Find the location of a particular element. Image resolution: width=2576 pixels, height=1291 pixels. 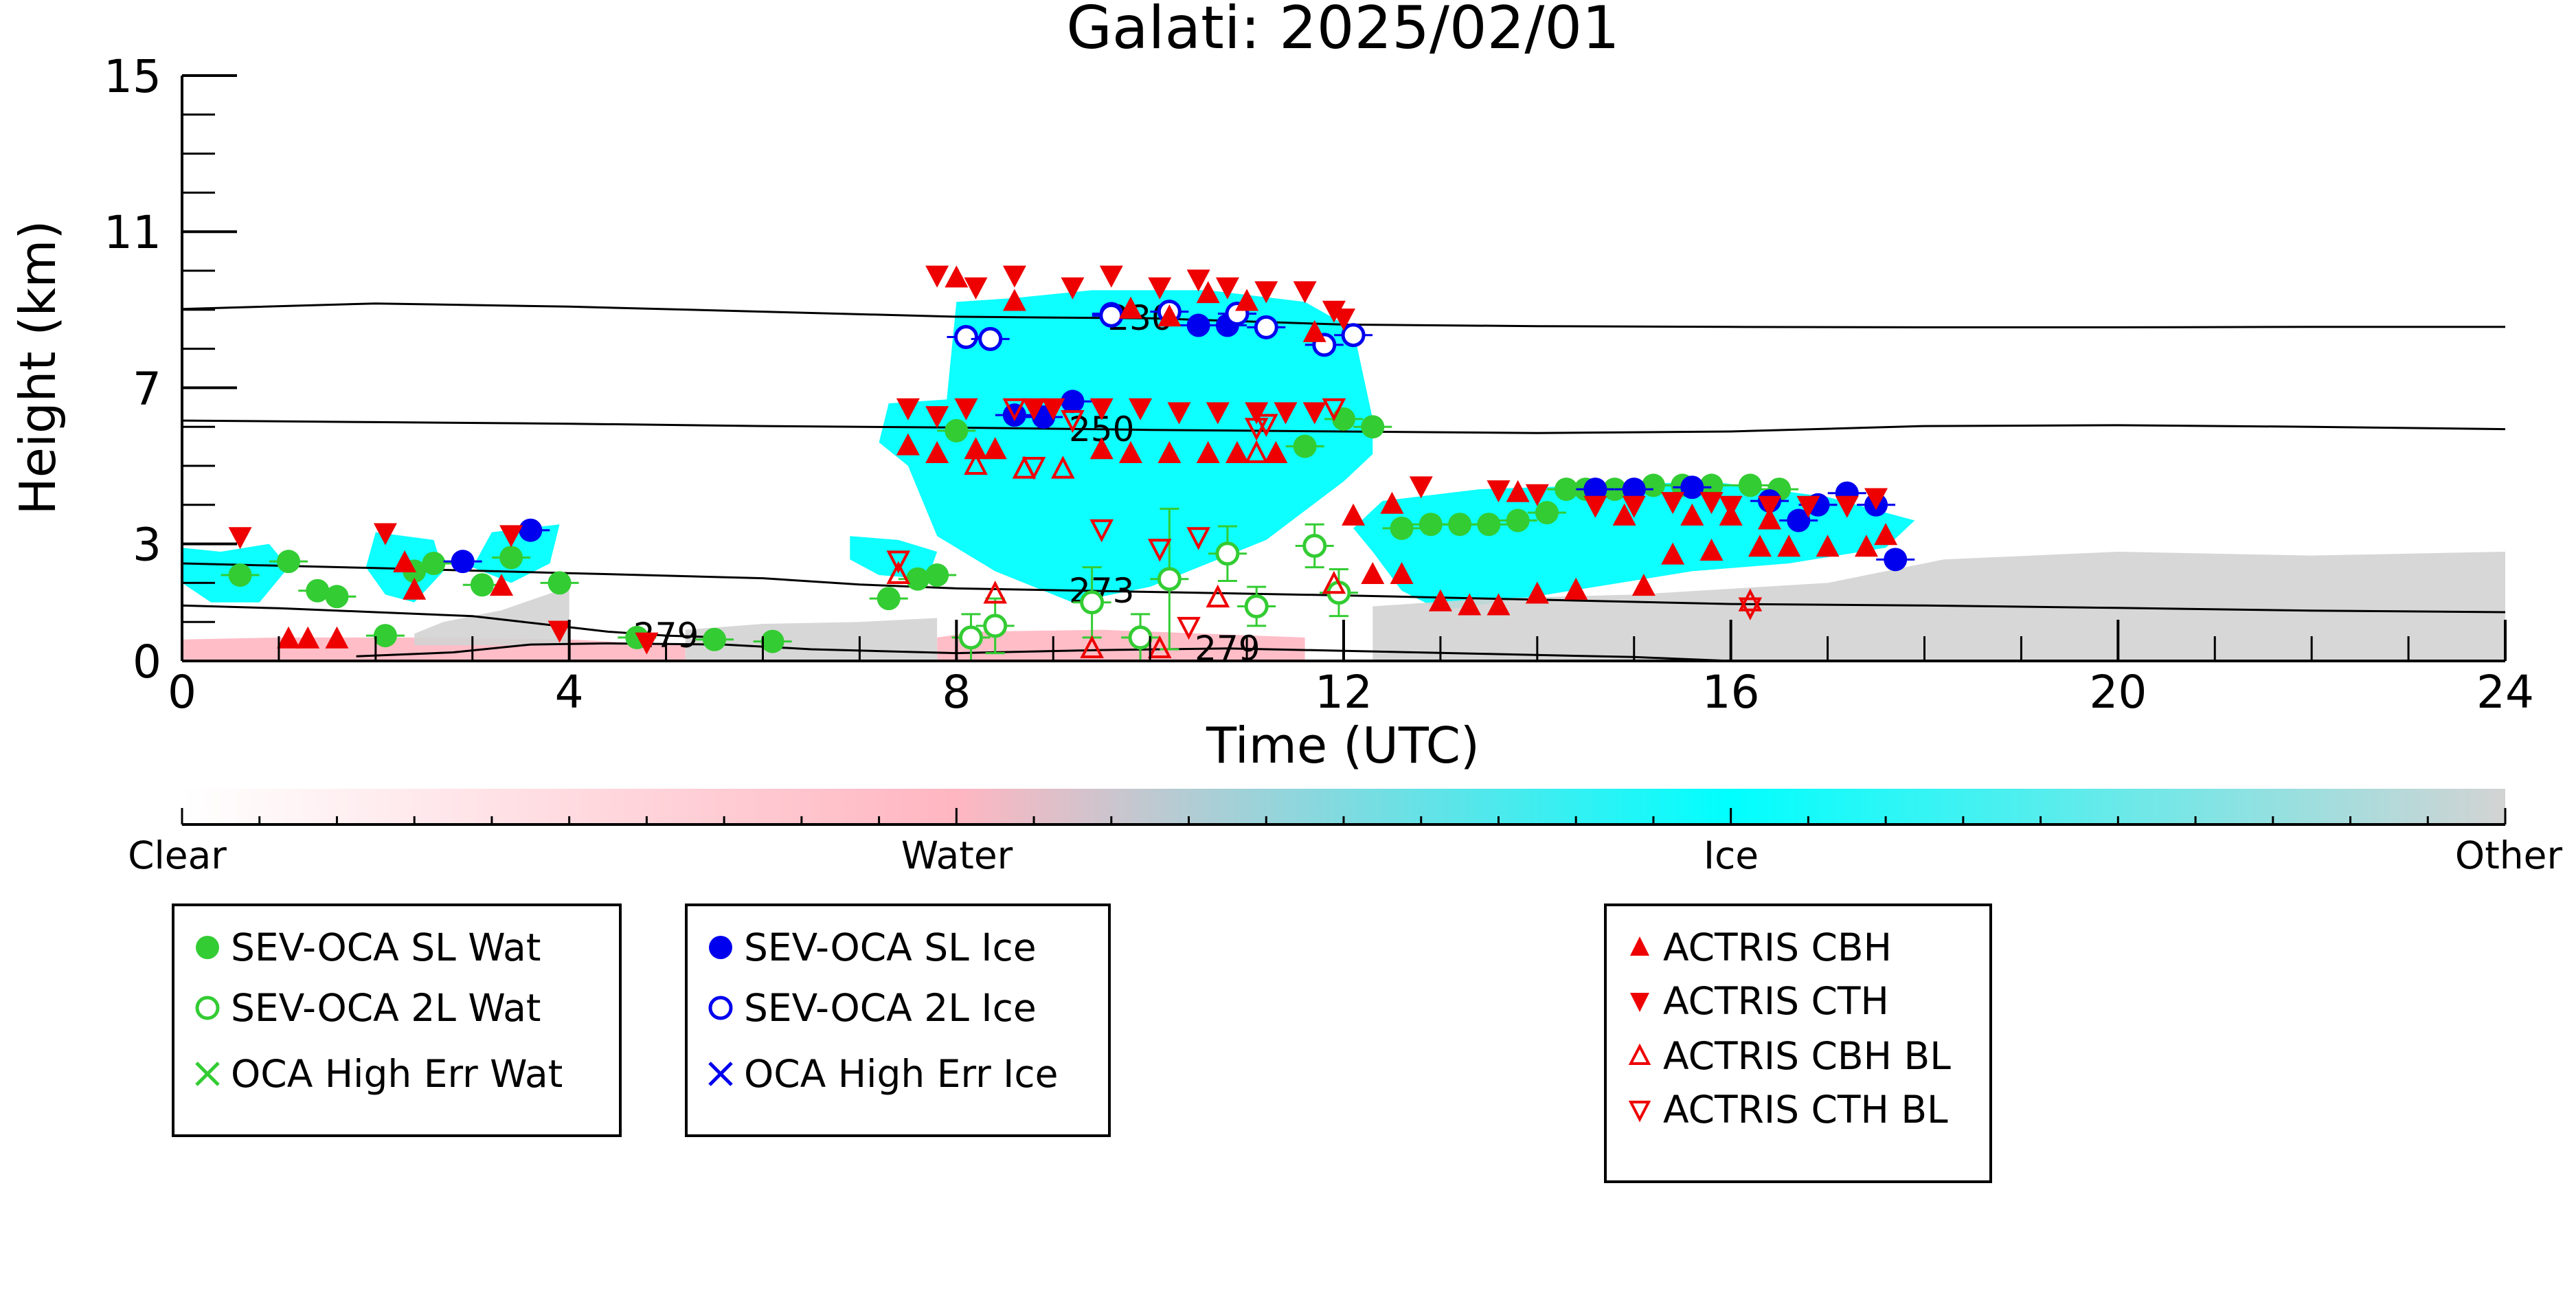

legend-label: ACTRIS CTH BL is located at coordinates (1805, 1110).